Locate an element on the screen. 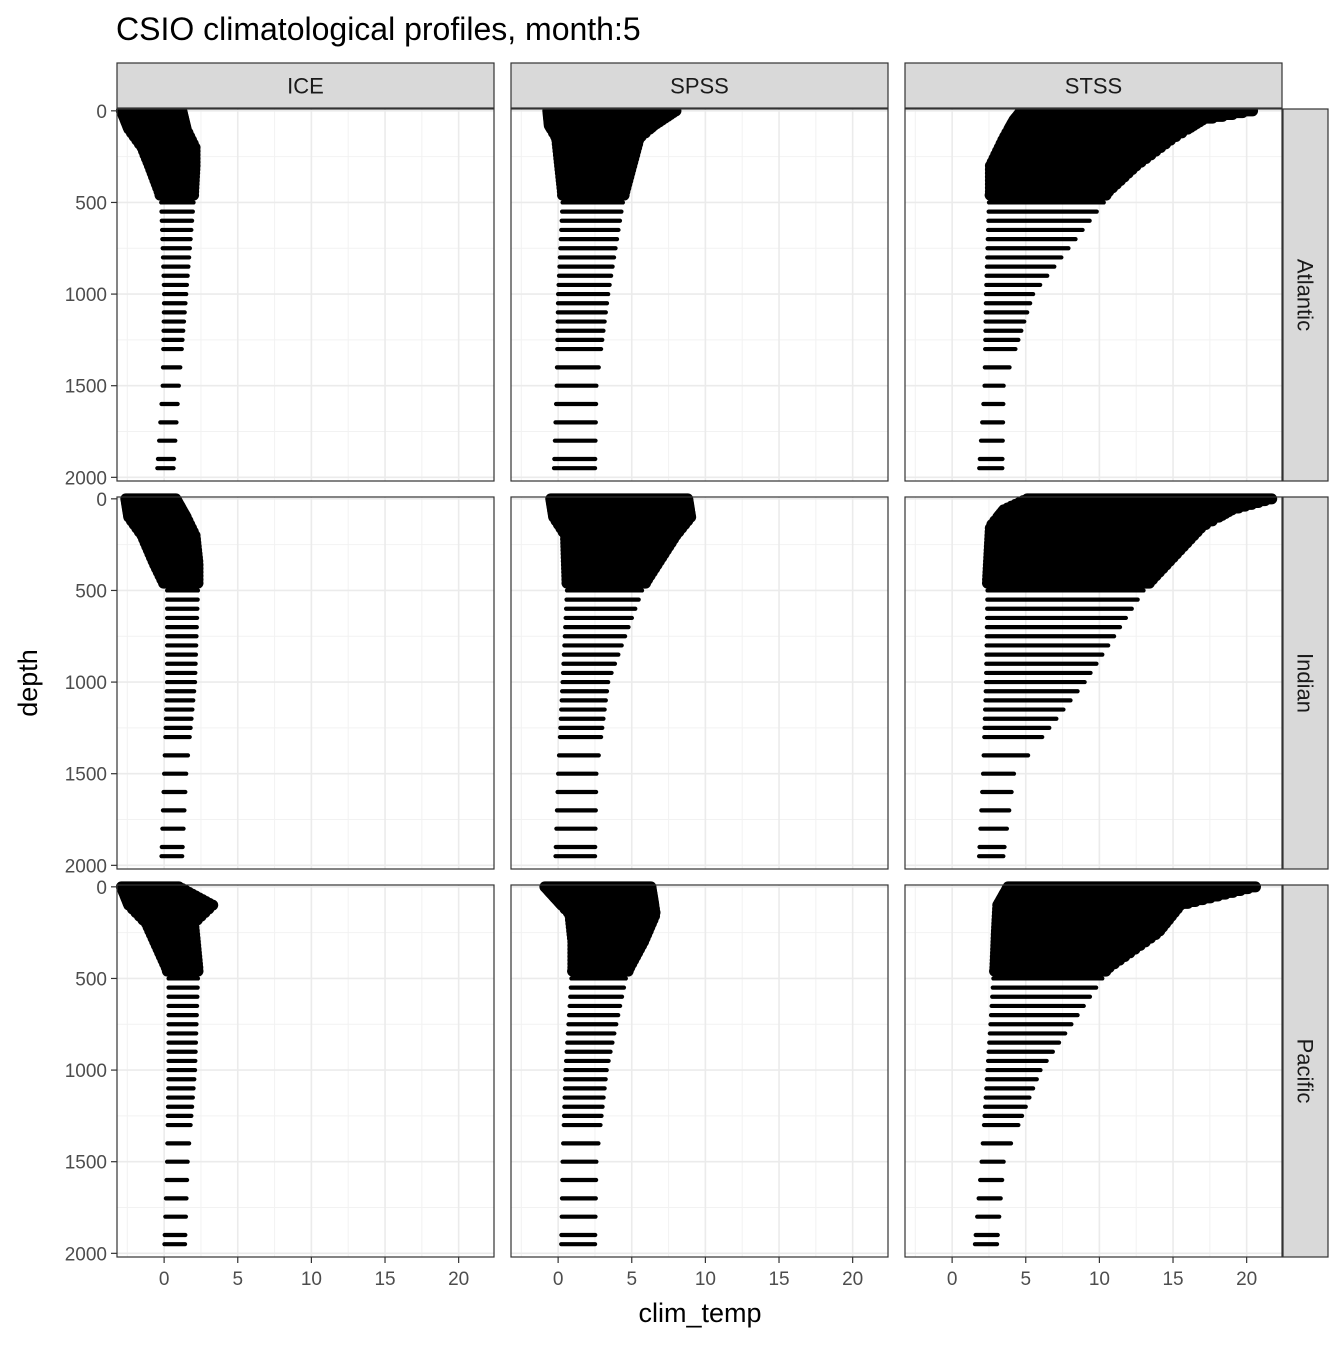  facet-strip-pacific: Pacific is located at coordinates (1305, 1071).